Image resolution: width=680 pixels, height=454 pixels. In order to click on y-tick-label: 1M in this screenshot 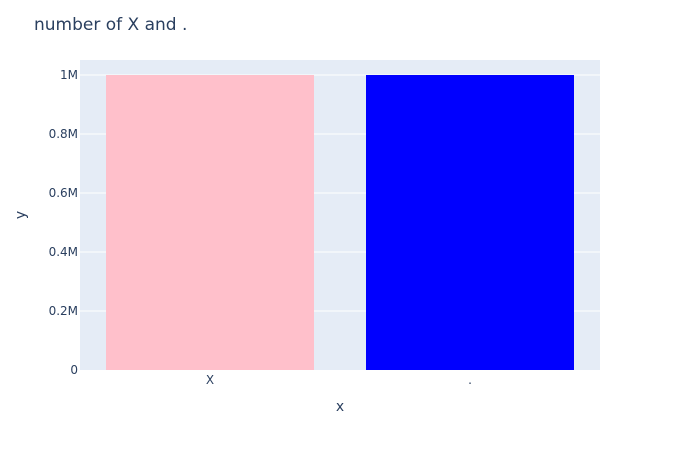, I will do `click(69, 75)`.